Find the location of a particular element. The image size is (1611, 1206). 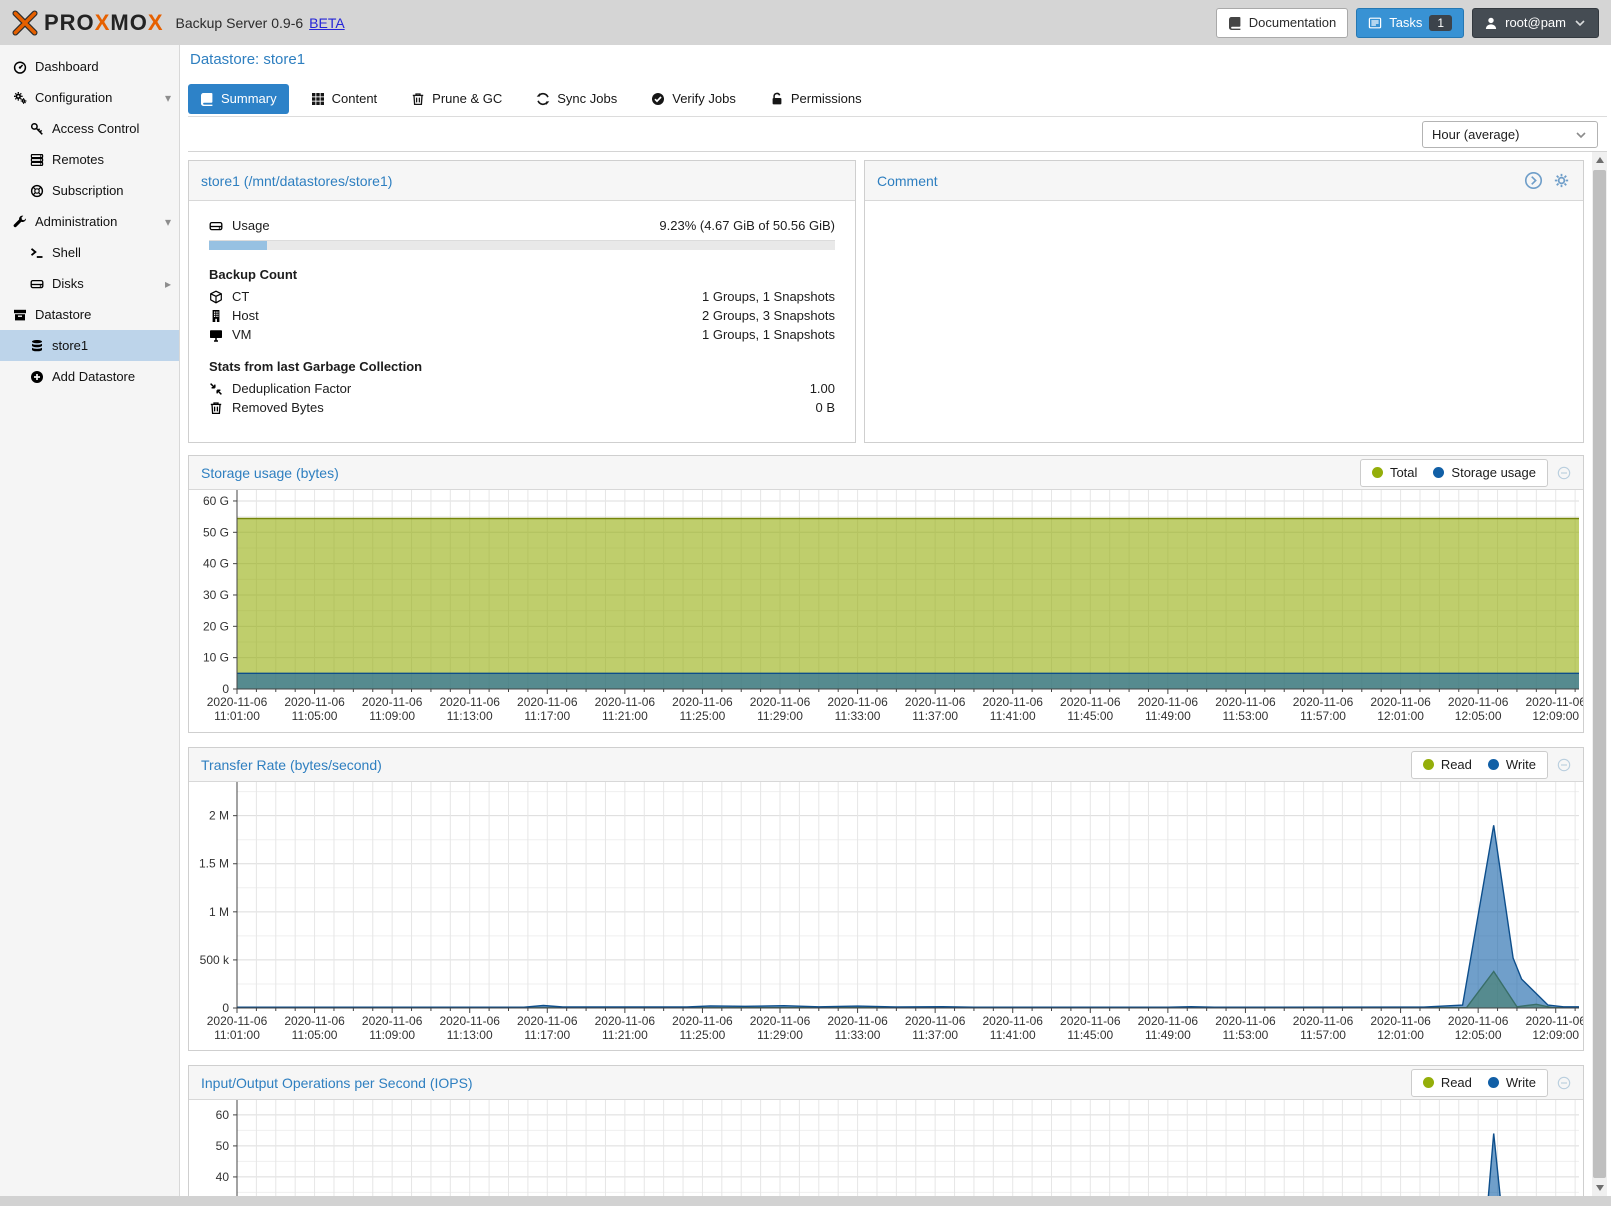

key-icon is located at coordinates (36, 129).